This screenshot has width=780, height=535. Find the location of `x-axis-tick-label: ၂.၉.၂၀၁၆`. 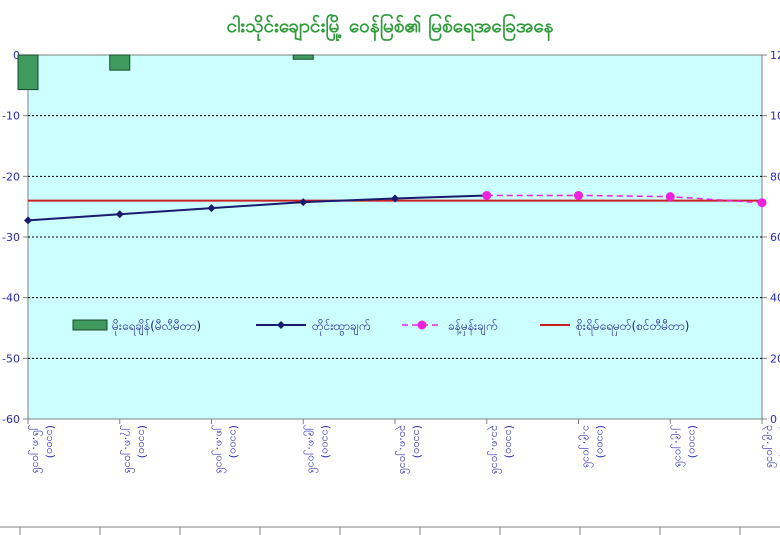

x-axis-tick-label: ၂.၉.၂၀၁၆ is located at coordinates (677, 446).